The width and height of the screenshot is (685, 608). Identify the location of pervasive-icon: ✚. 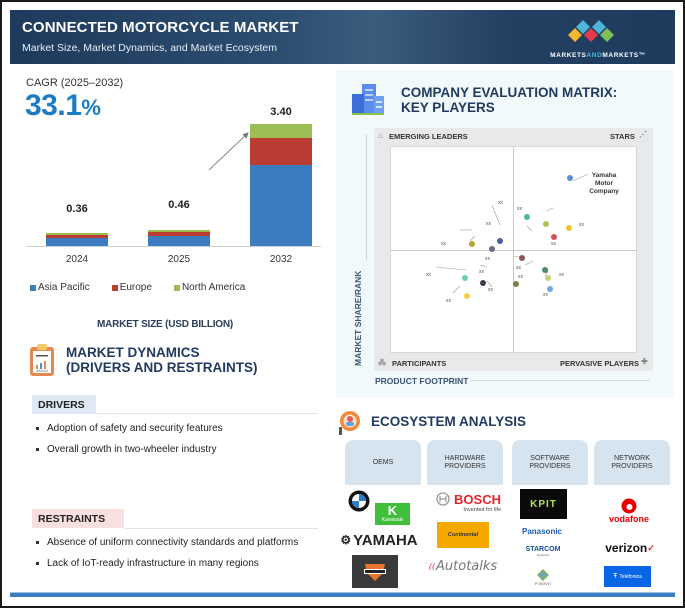
(644, 361).